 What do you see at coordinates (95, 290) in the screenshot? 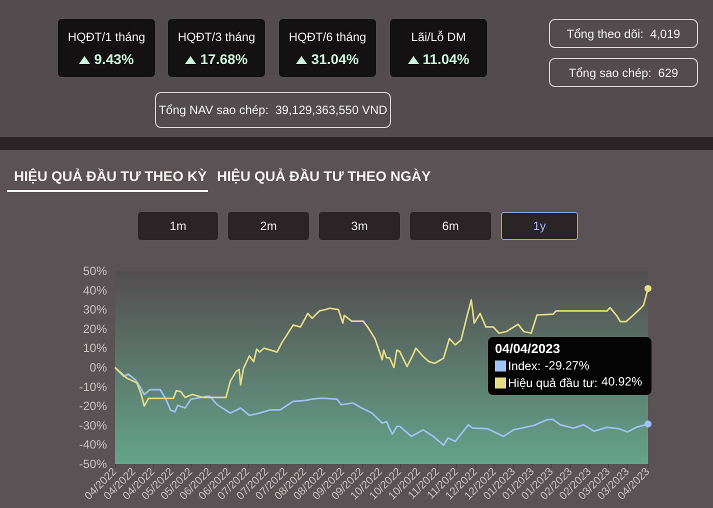
I see `y-tick-label: 40%` at bounding box center [95, 290].